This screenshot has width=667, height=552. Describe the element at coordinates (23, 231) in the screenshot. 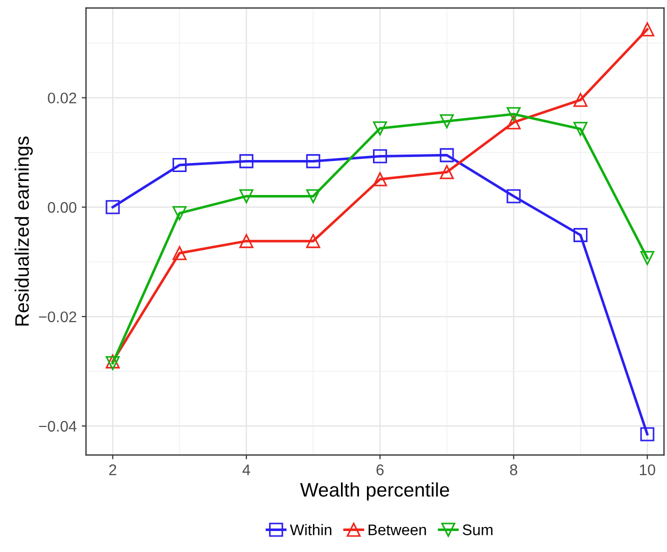

I see `y-axis-title: Residualized earnings` at that location.